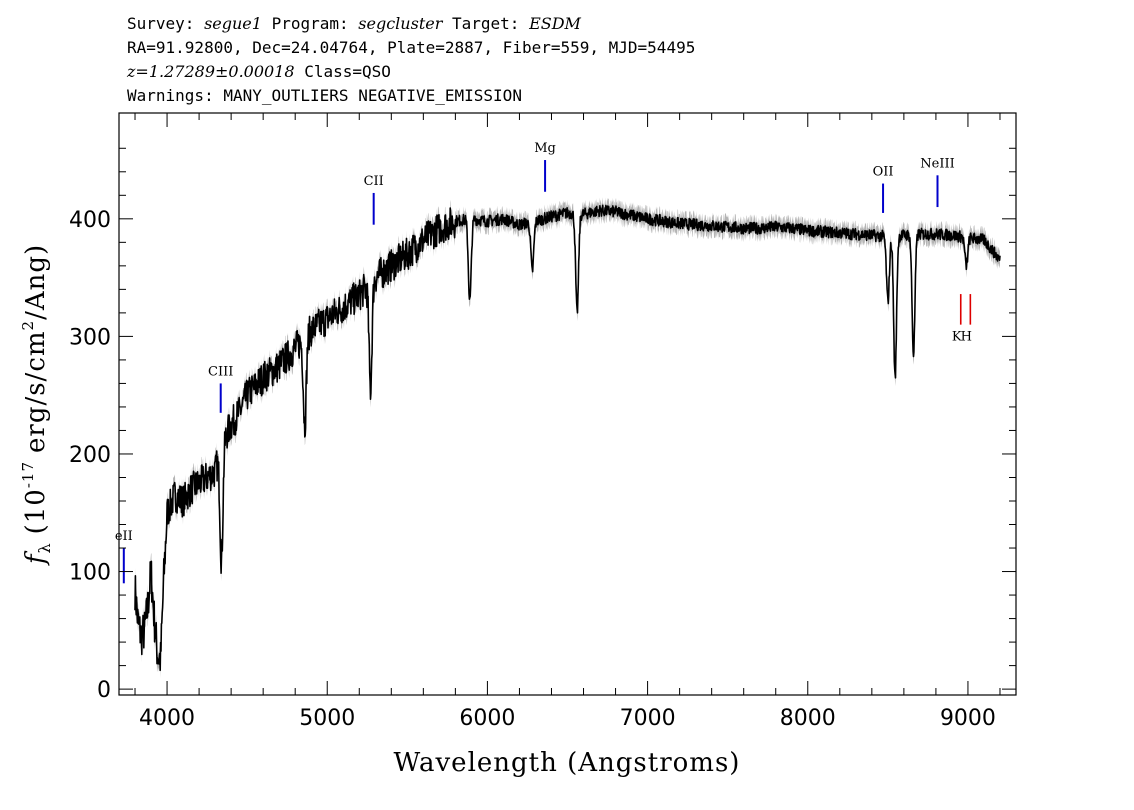 The height and width of the screenshot is (810, 1134). Describe the element at coordinates (374, 181) in the screenshot. I see `emission-label-cii: CII` at that location.